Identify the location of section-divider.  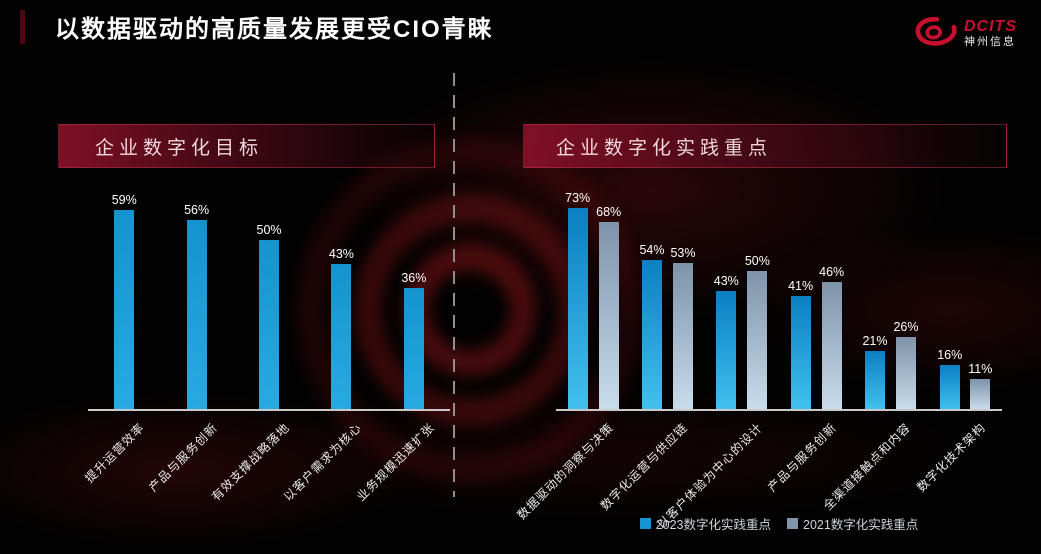
(454, 285).